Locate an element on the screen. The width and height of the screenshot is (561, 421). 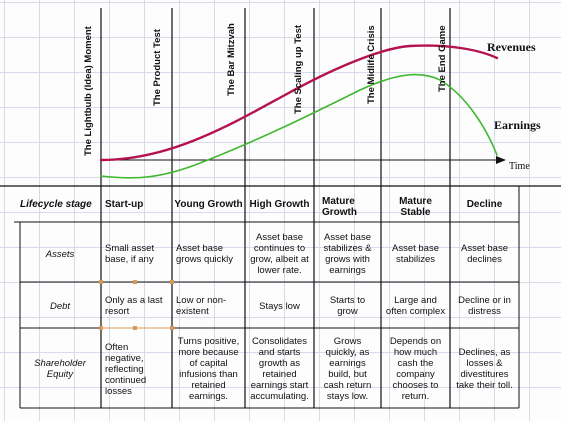
stage-label-end-game: The End Game is located at coordinates (442, 58).